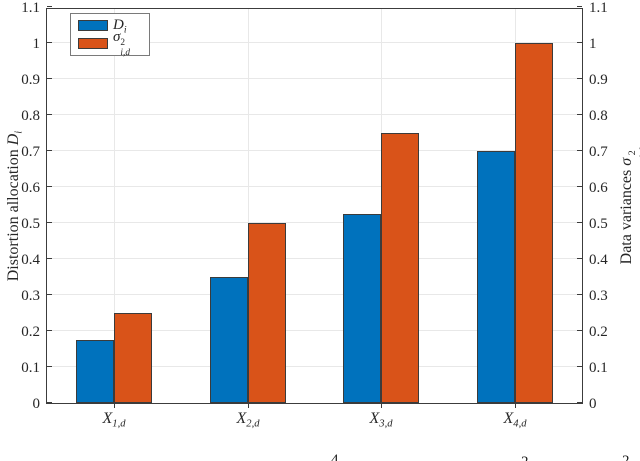  I want to click on x-category-2: X2,d, so click(248, 420).